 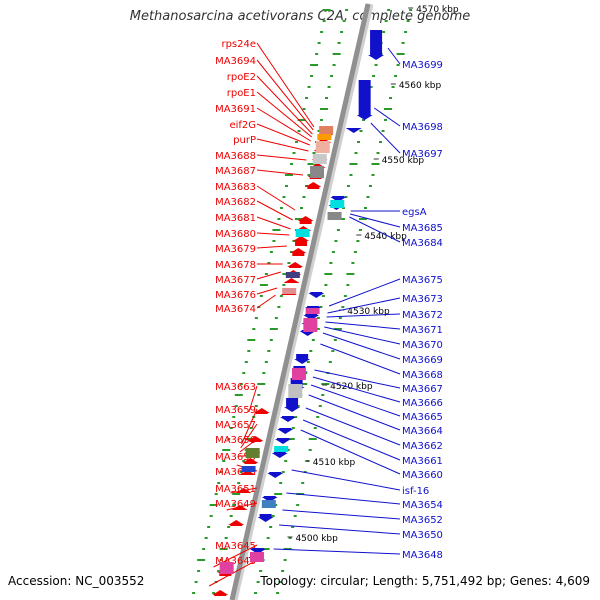 What do you see at coordinates (76, 581) in the screenshot?
I see `accession-label: Accession: NC_003552` at bounding box center [76, 581].